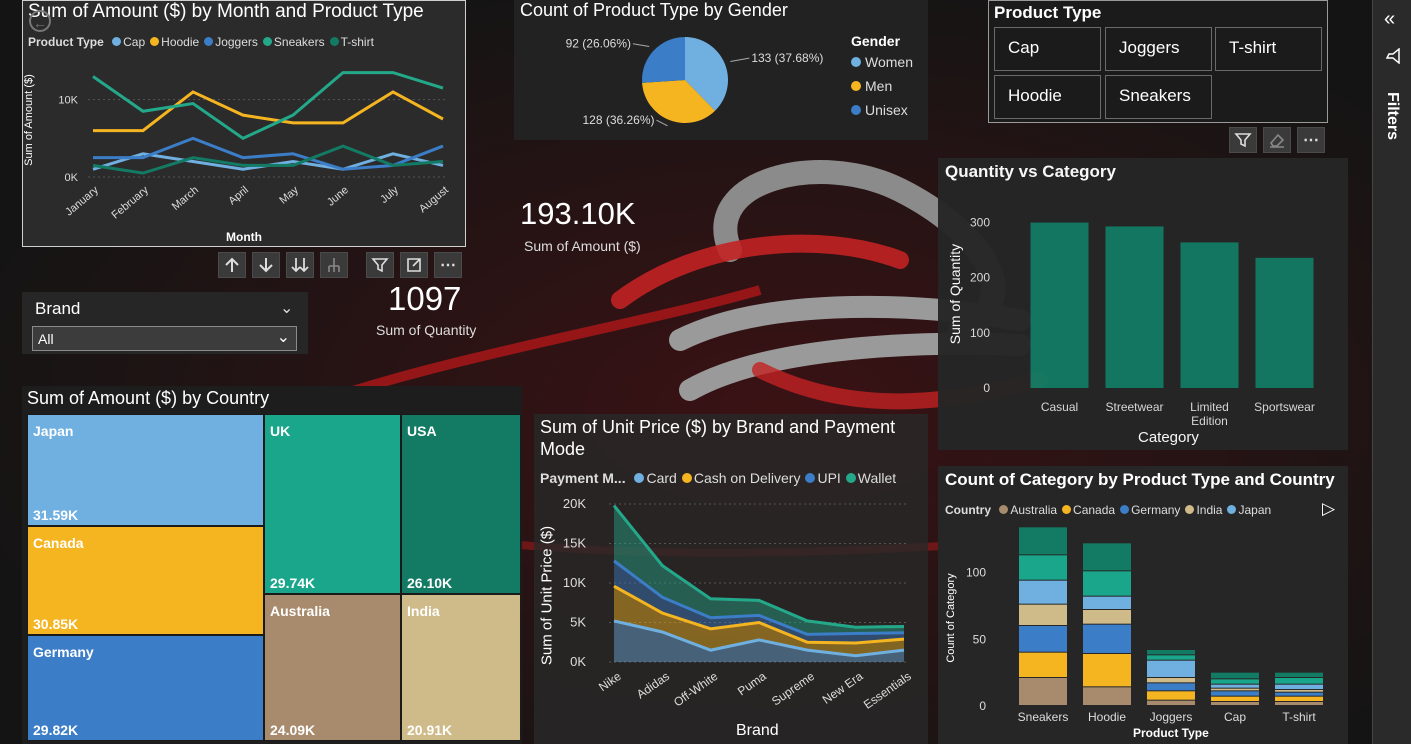 Image resolution: width=1411 pixels, height=744 pixels. What do you see at coordinates (655, 478) in the screenshot?
I see `legend-item: Card` at bounding box center [655, 478].